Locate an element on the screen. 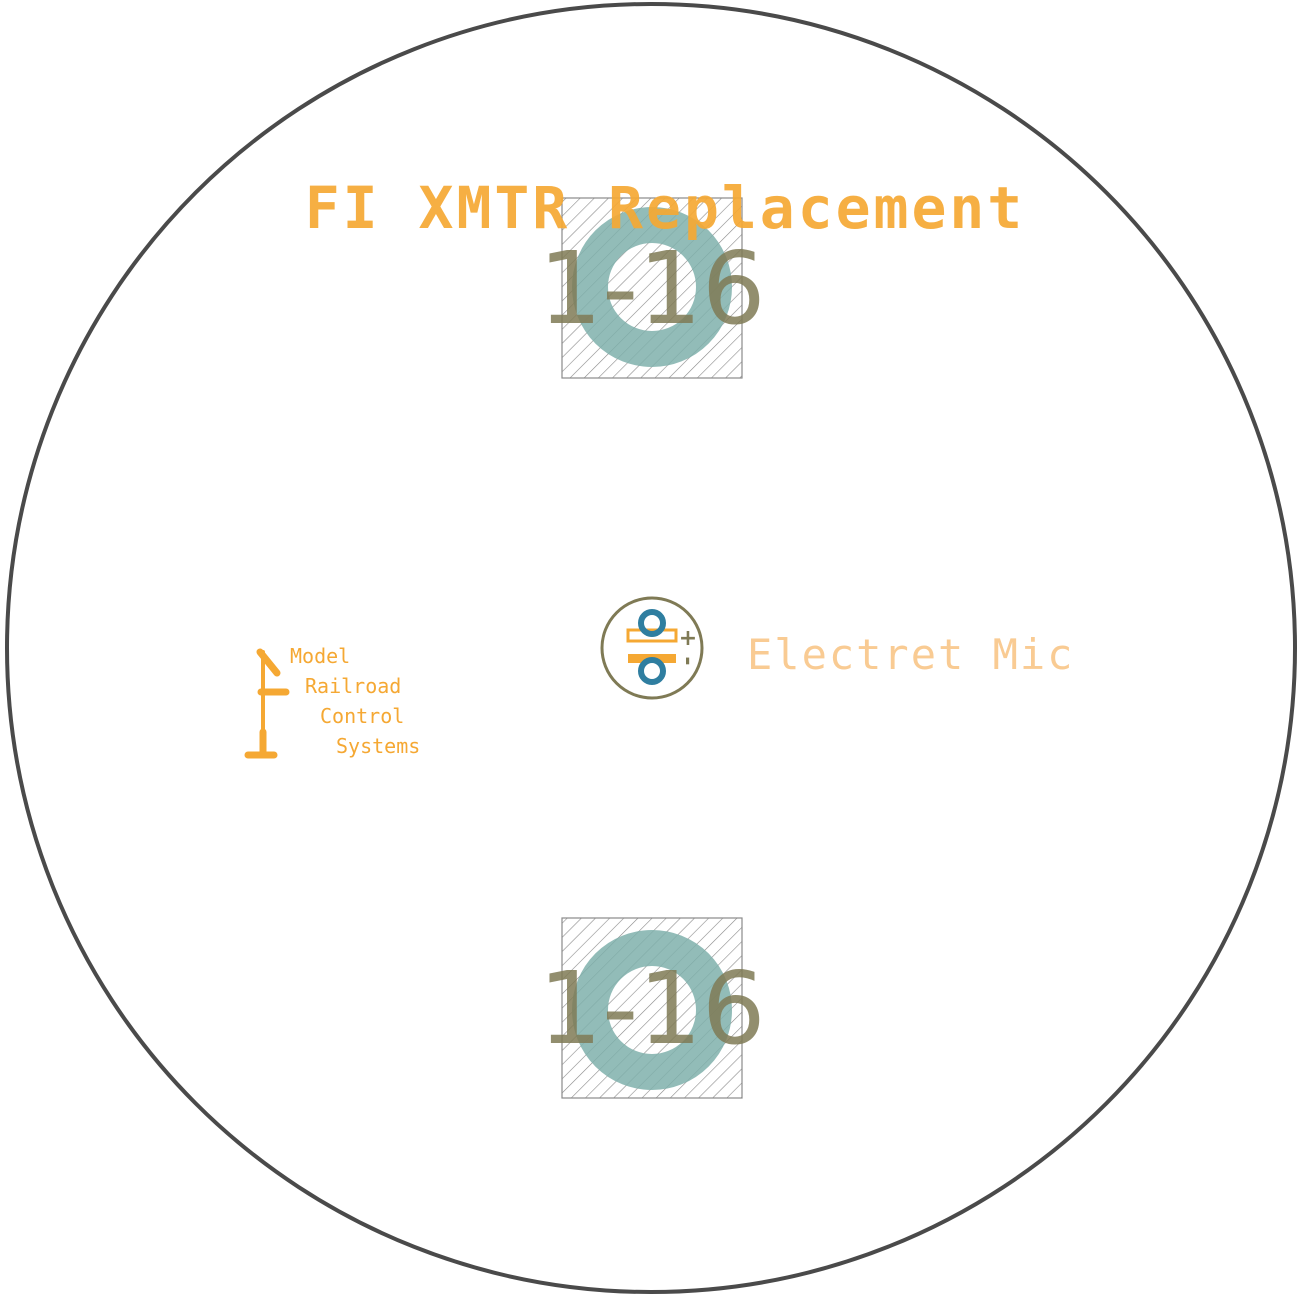 This screenshot has height=1300, width=1300. electret-mic-footprint: + - is located at coordinates (652, 648).